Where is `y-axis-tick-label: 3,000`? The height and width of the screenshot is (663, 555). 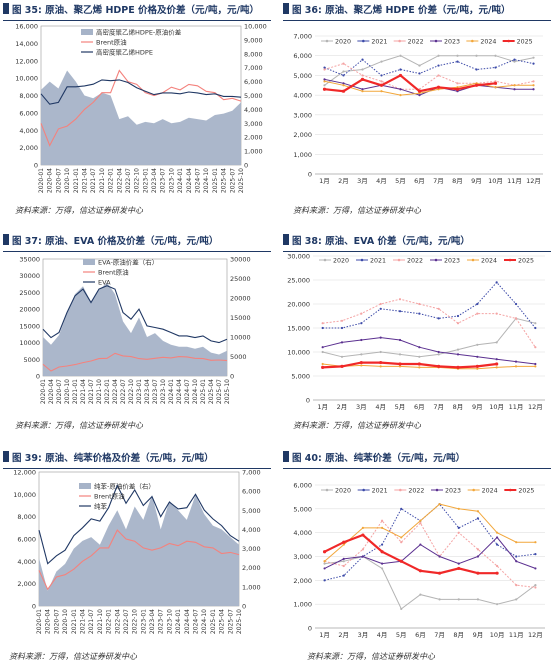
y-axis-tick-label: 3,000 is located at coordinates (302, 115).